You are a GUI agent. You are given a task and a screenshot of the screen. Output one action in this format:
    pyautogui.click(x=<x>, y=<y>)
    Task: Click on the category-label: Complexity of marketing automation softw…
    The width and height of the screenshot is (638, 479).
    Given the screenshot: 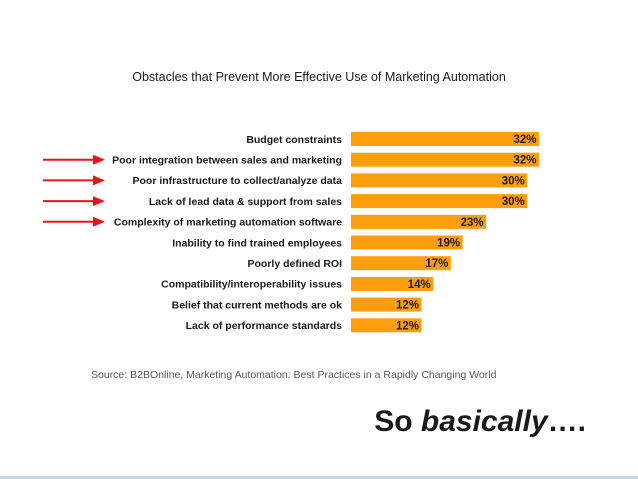 What is the action you would take?
    pyautogui.click(x=228, y=223)
    